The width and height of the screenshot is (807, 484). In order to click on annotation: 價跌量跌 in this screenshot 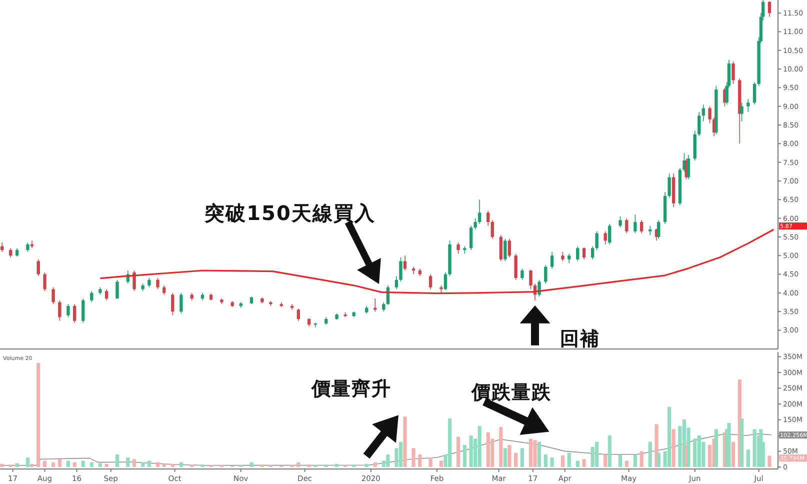, I will do `click(511, 393)`.